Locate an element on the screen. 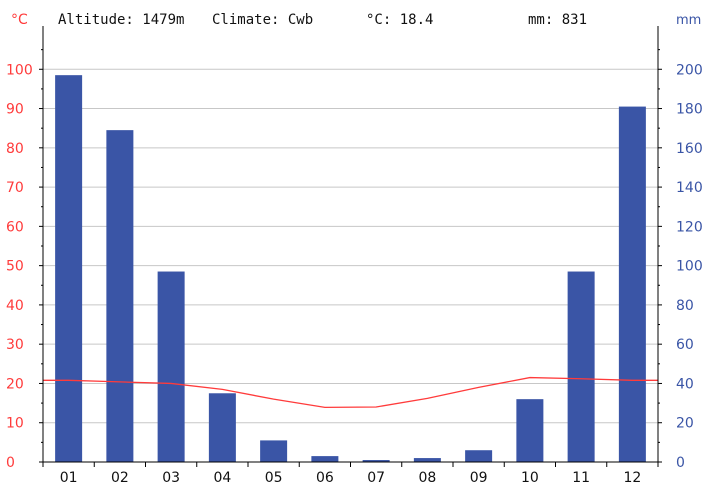 The width and height of the screenshot is (703, 486). left-tick-label: 90 is located at coordinates (15, 110).